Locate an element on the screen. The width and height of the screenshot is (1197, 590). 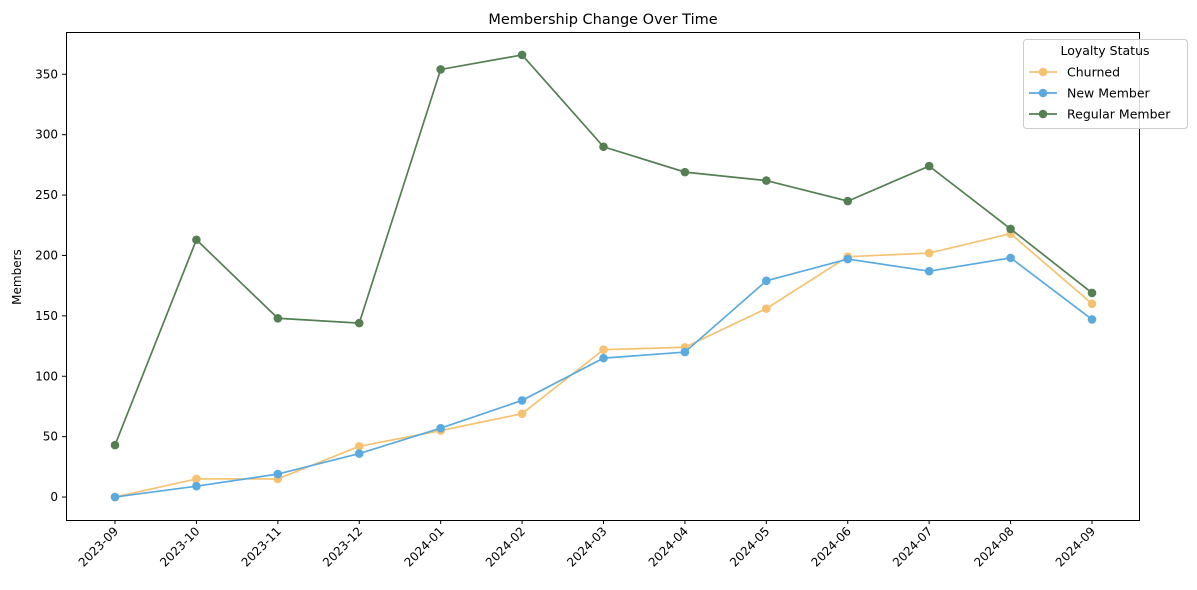
x-tick-label: 2024-02 is located at coordinates (505, 546).